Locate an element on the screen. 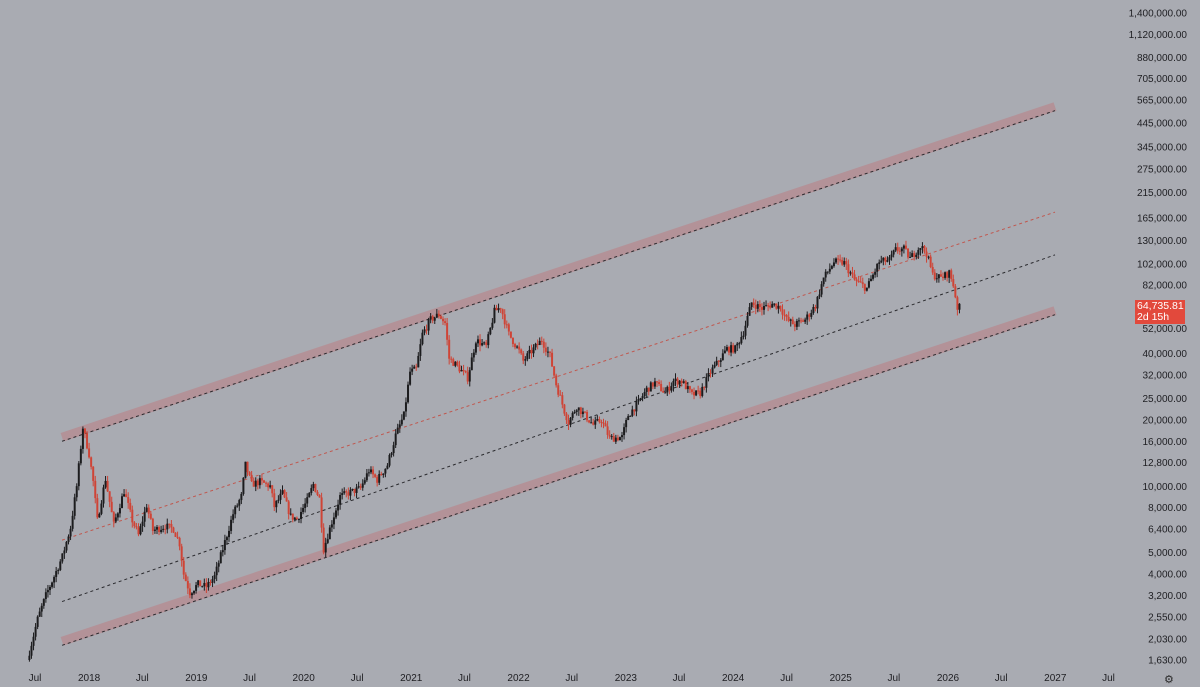 This screenshot has width=1200, height=687. y-tick-label: 275,000.00 is located at coordinates (1162, 169).